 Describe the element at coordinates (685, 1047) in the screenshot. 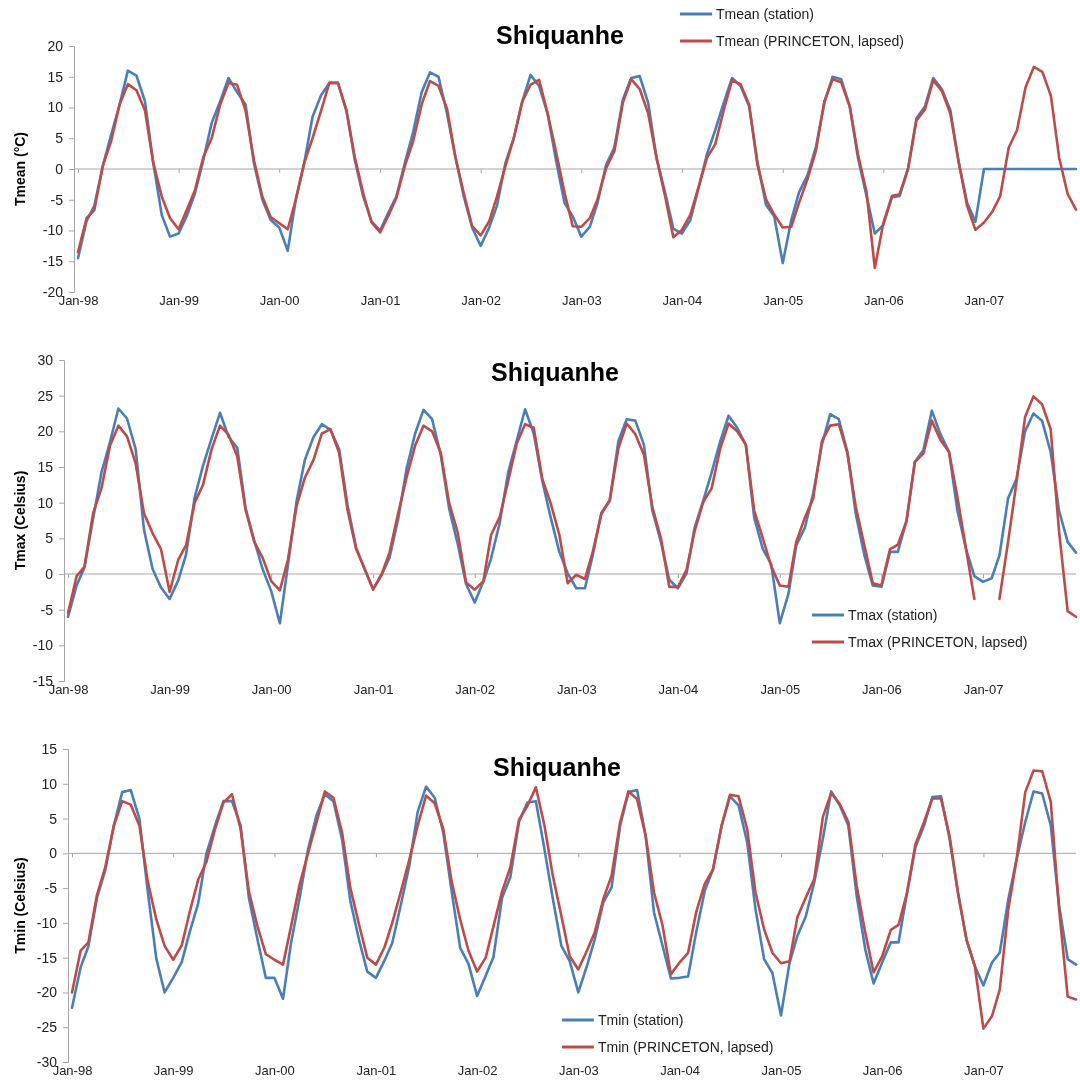

I see `legend-label: Tmin (PRINCETON, lapsed)` at that location.